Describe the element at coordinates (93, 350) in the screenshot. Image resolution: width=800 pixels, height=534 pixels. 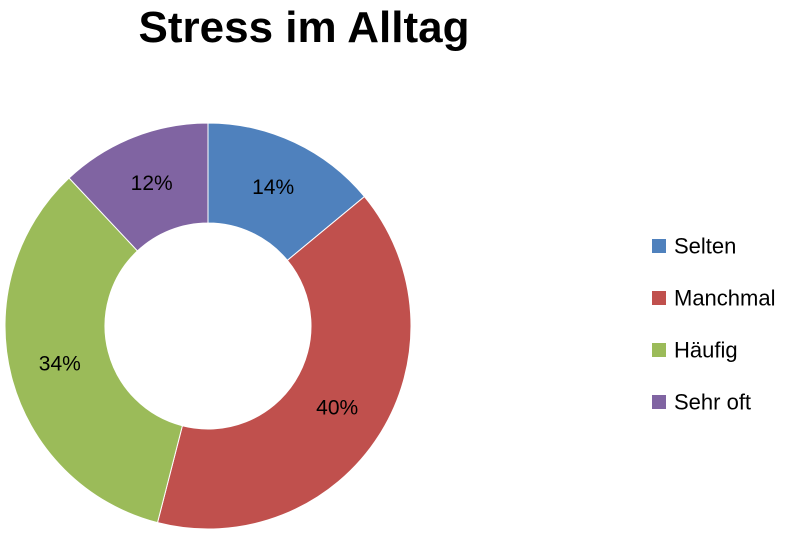
I see `slice-haufig` at that location.